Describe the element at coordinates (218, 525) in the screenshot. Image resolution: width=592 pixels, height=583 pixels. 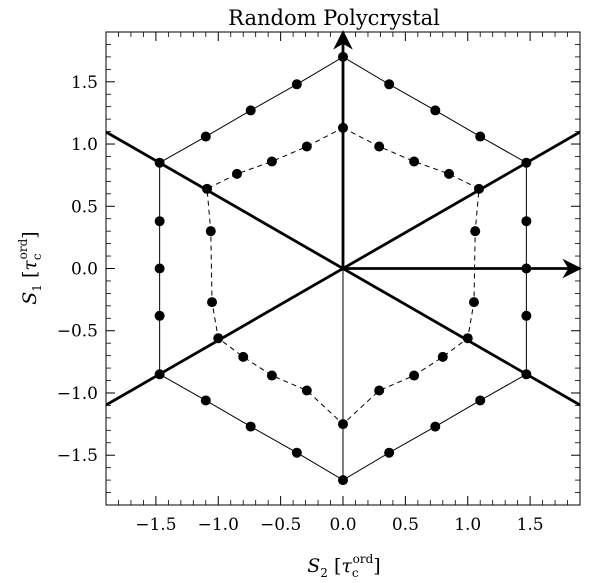
I see `x-tick-label-1: −1.0` at that location.